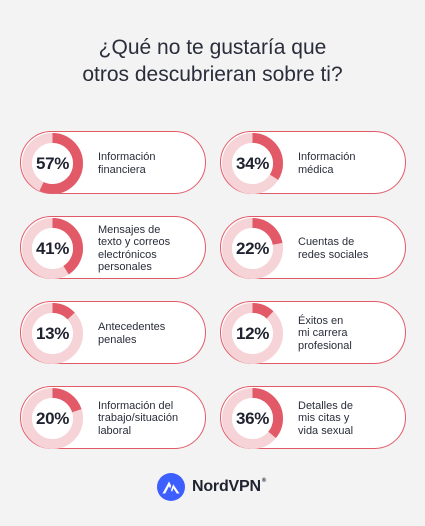  I want to click on category-label: Información médica, so click(327, 163).